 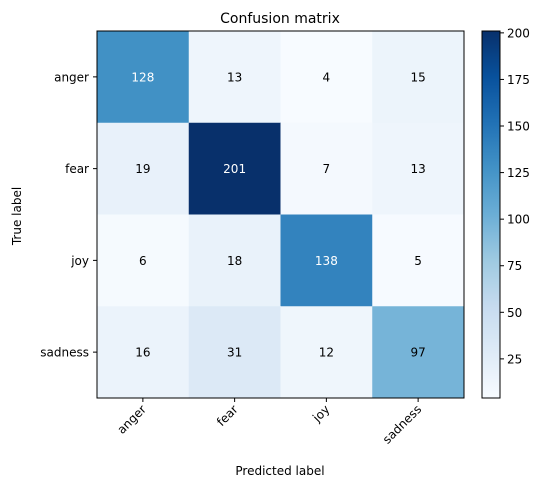 What do you see at coordinates (518, 33) in the screenshot?
I see `colorbar-tick-label: 200` at bounding box center [518, 33].